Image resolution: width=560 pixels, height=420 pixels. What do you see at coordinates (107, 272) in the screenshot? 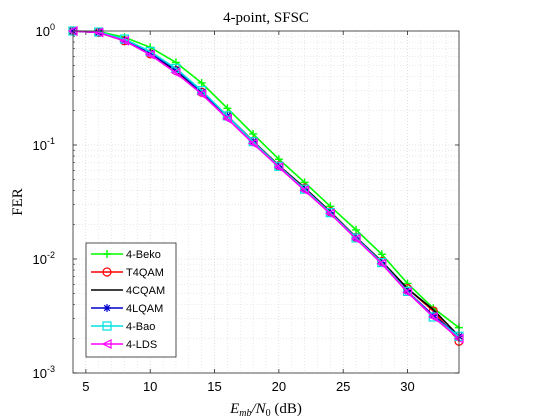
I see `legend-marker-t4qam` at bounding box center [107, 272].